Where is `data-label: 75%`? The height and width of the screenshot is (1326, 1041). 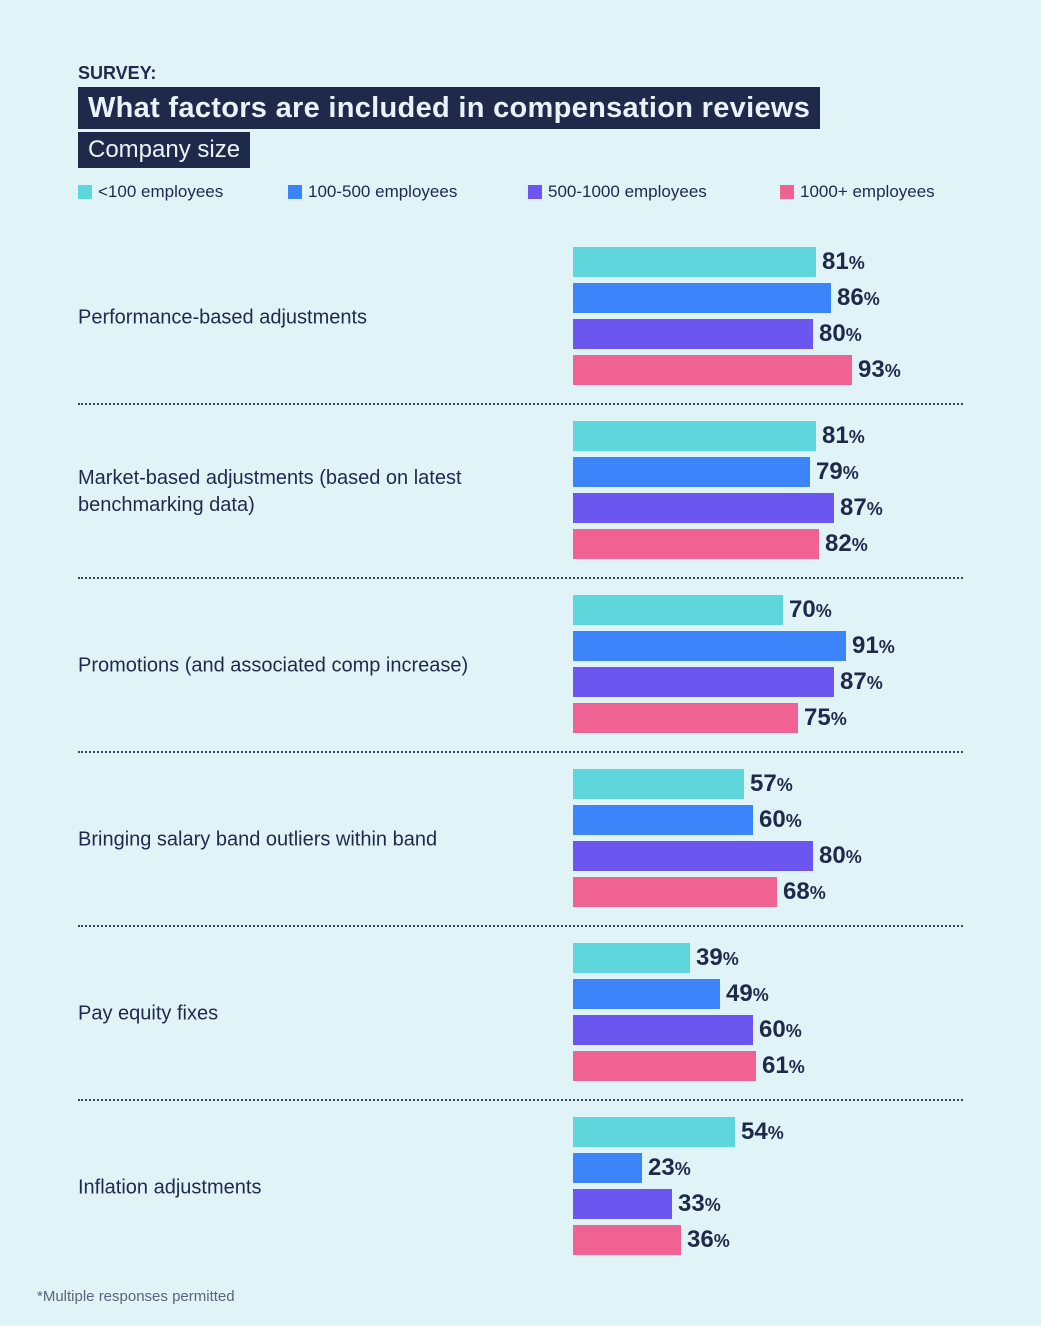 data-label: 75% is located at coordinates (825, 718).